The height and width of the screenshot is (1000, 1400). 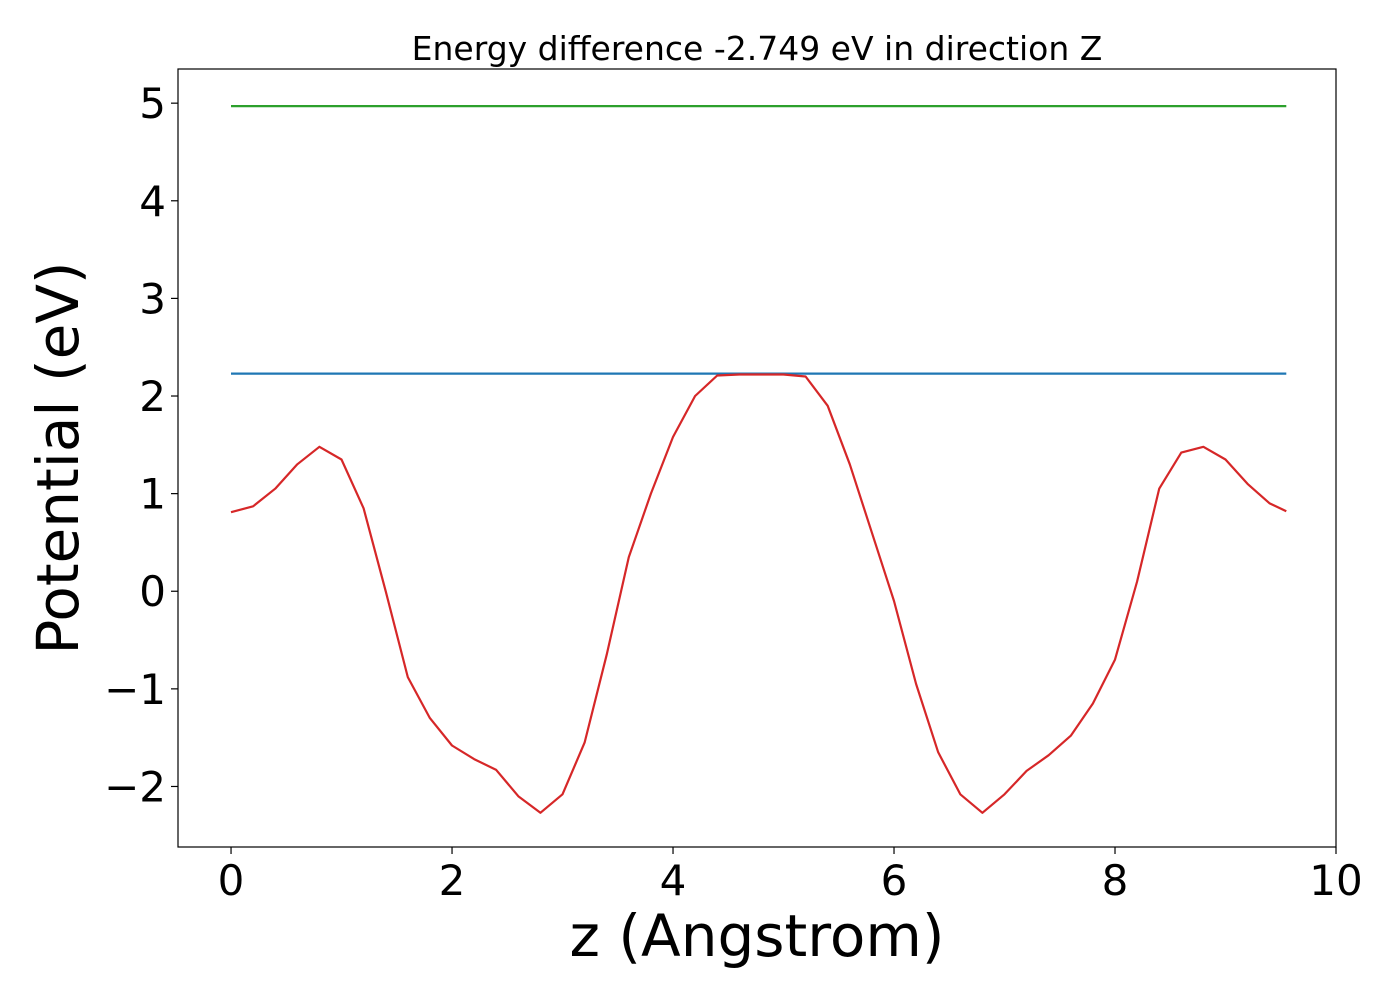 What do you see at coordinates (673, 880) in the screenshot?
I see `x-tick-label: 4` at bounding box center [673, 880].